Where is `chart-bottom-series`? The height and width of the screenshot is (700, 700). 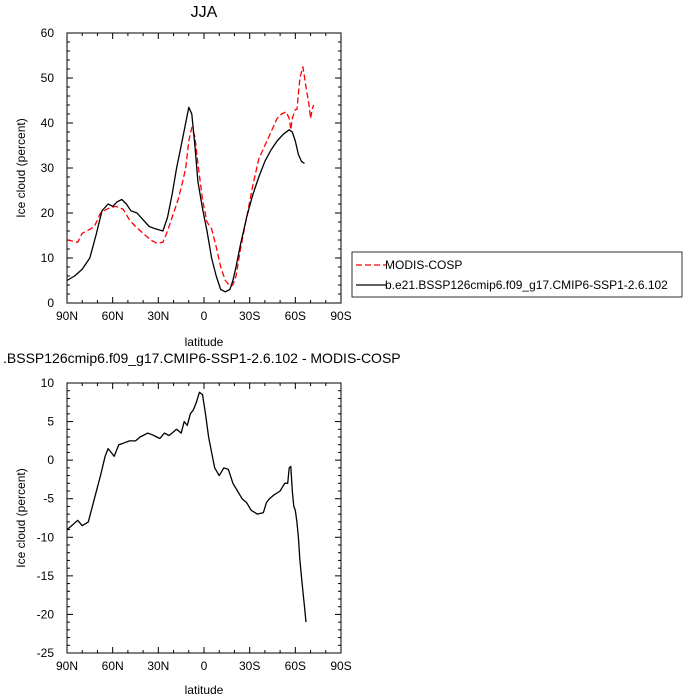 chart-bottom-series is located at coordinates (186, 507).